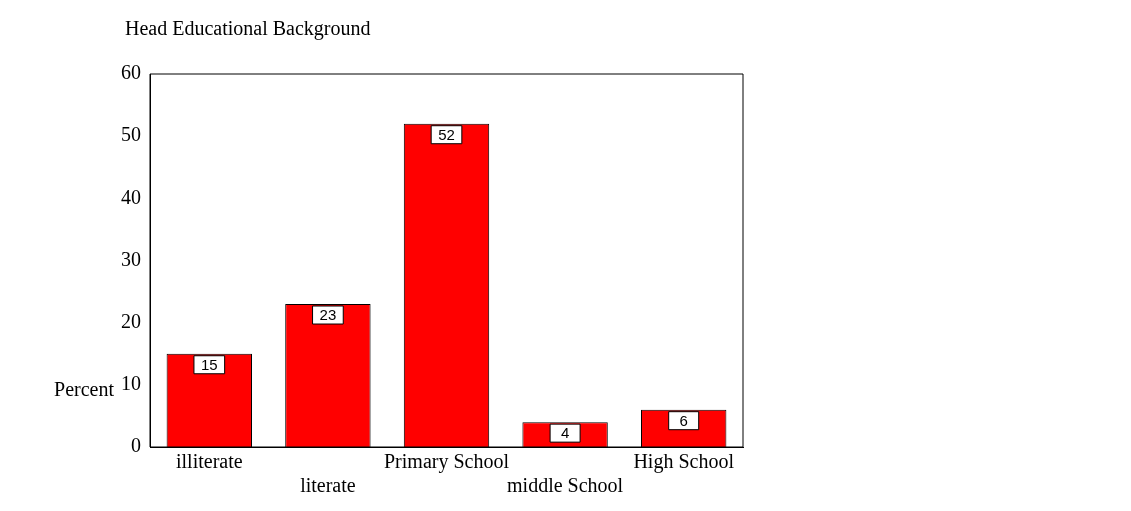 This screenshot has width=1131, height=511. Describe the element at coordinates (209, 364) in the screenshot. I see `data-label: 15` at that location.